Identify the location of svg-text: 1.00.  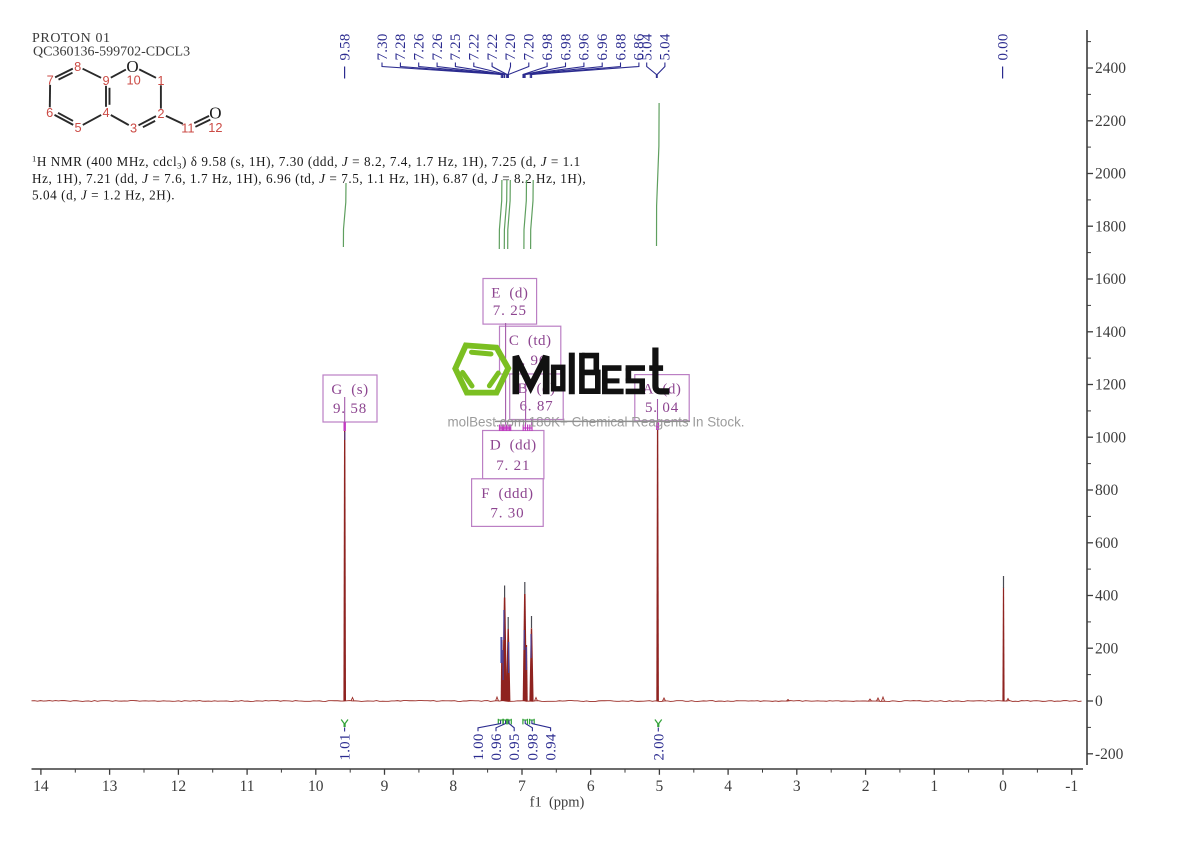
(479, 746).